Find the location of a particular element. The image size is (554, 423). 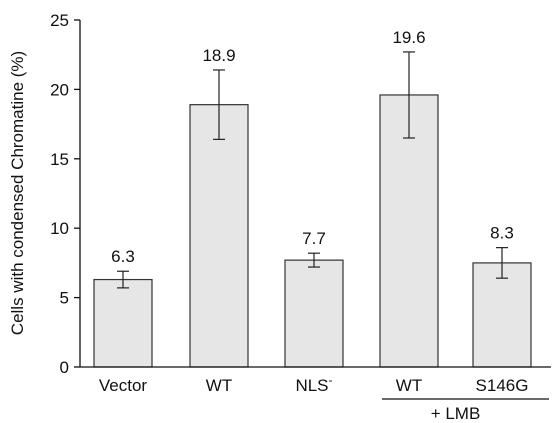

x-tick-label: NLS- is located at coordinates (313, 384).